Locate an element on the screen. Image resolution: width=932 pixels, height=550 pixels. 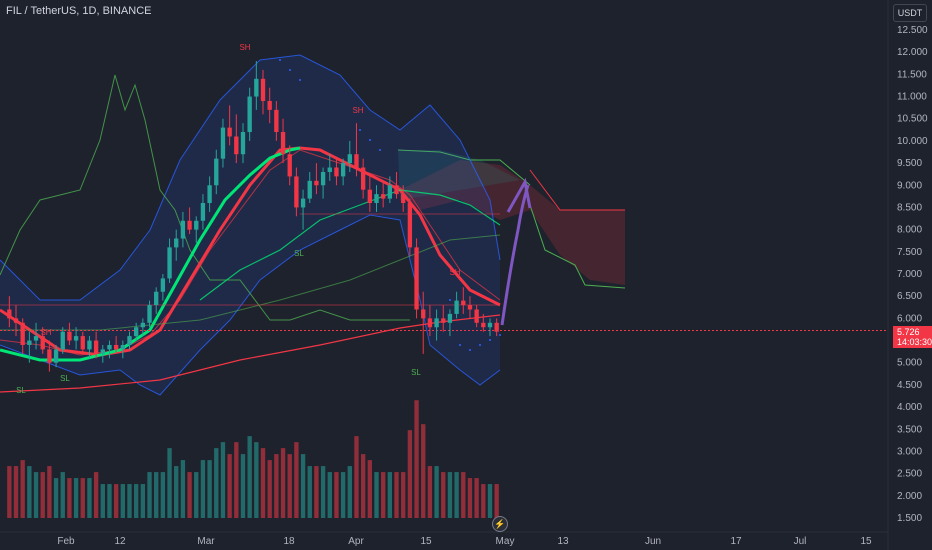
y-tick-label: 8.000 is located at coordinates (909, 230).